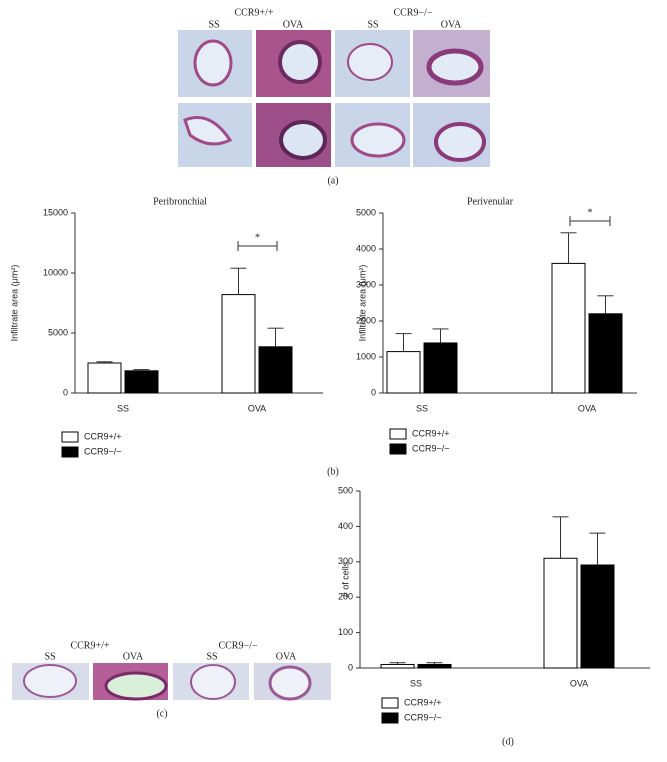 This screenshot has height=762, width=667. I want to click on panel-c-images, so click(171, 682).